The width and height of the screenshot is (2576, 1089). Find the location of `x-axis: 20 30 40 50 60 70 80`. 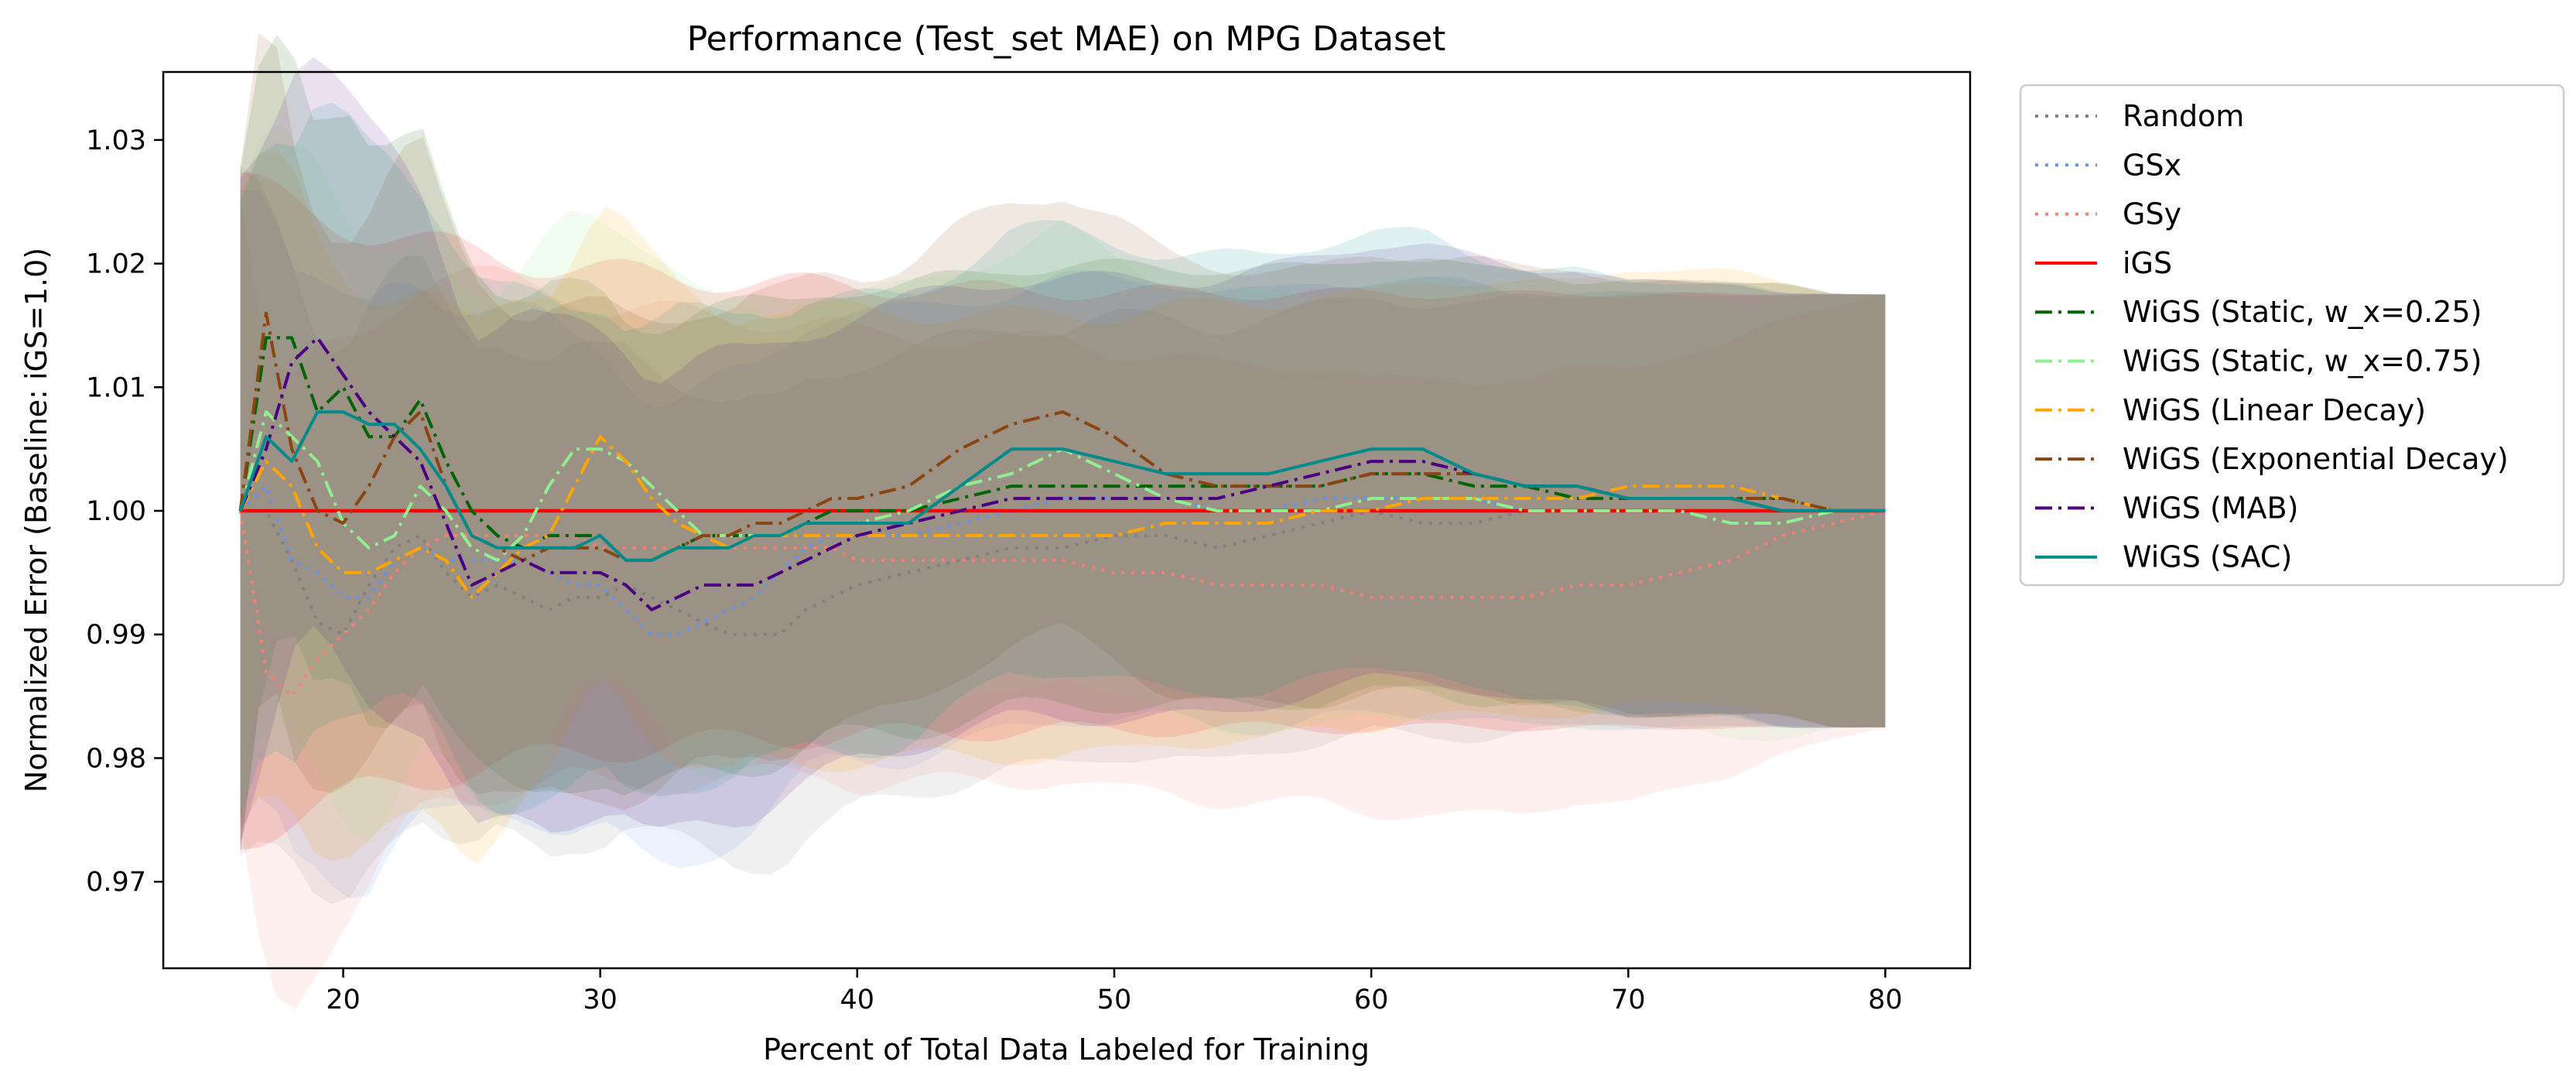

x-axis: 20 30 40 50 60 70 80 is located at coordinates (1115, 991).